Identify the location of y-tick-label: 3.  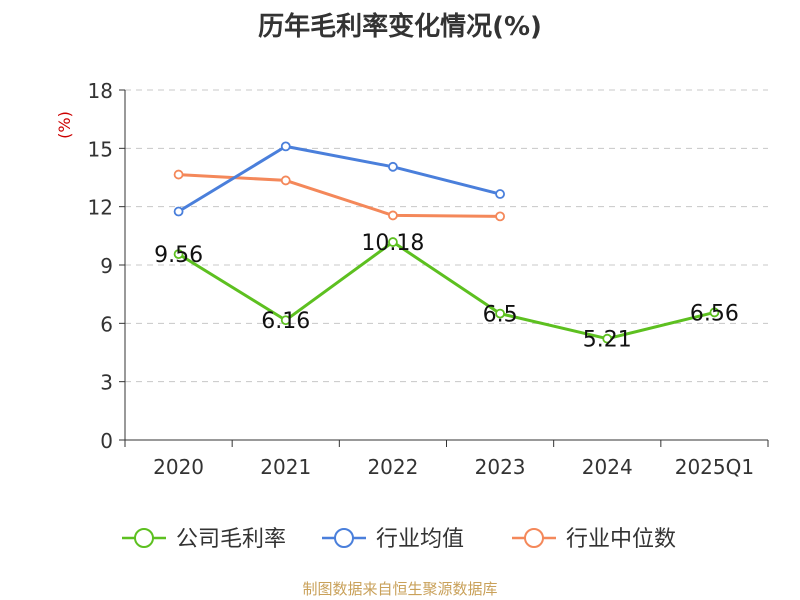
(106, 383).